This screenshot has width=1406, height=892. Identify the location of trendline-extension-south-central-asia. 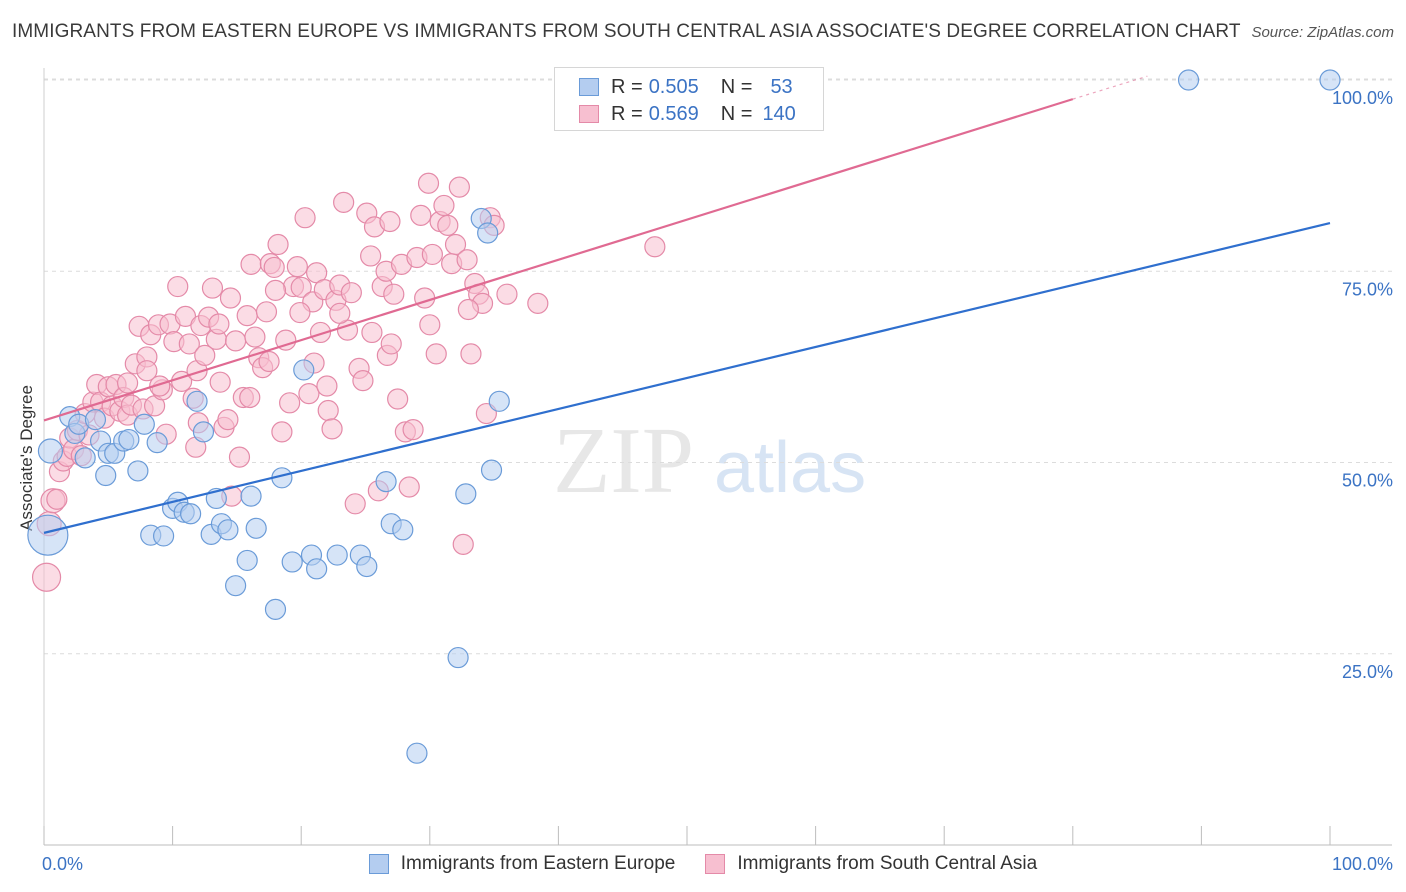
(1110, 87).